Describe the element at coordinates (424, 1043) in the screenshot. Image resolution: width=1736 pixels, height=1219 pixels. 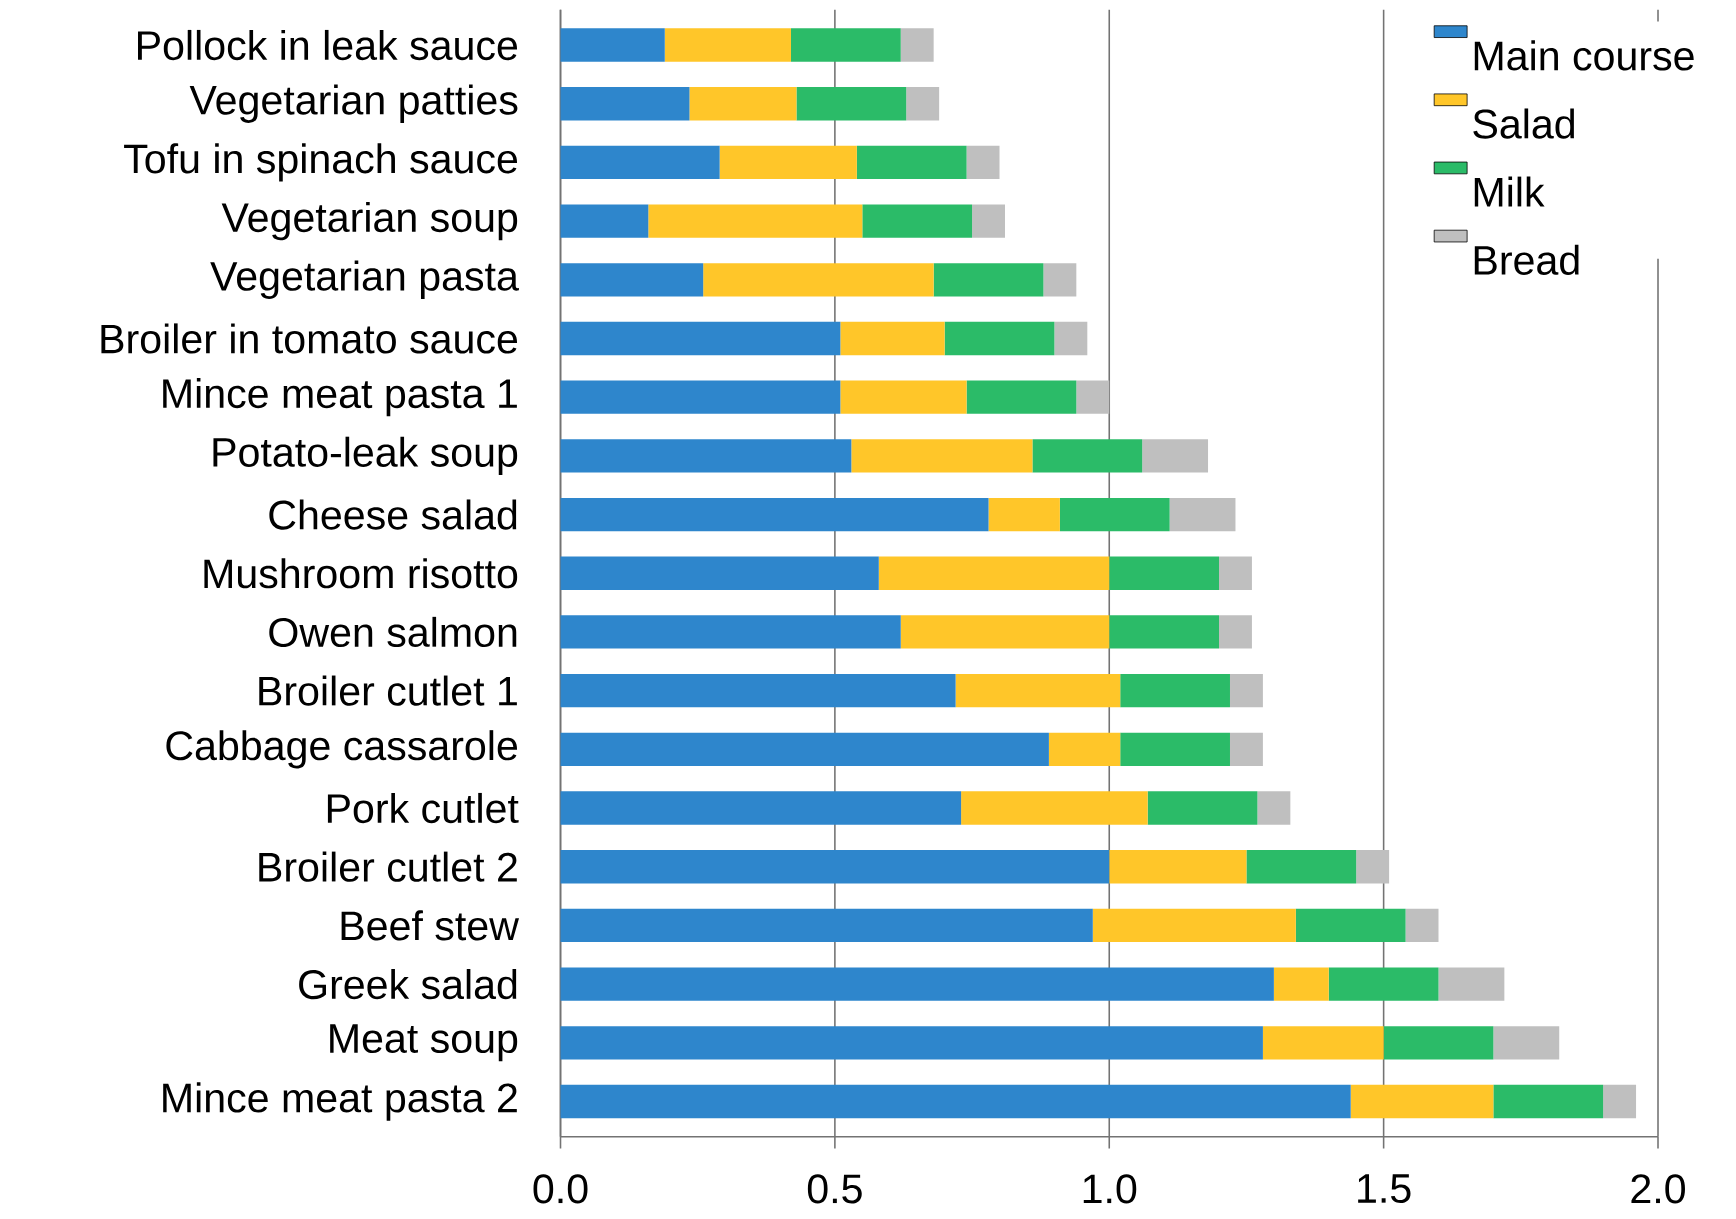
I see `y-tick-label: Meat soup` at that location.